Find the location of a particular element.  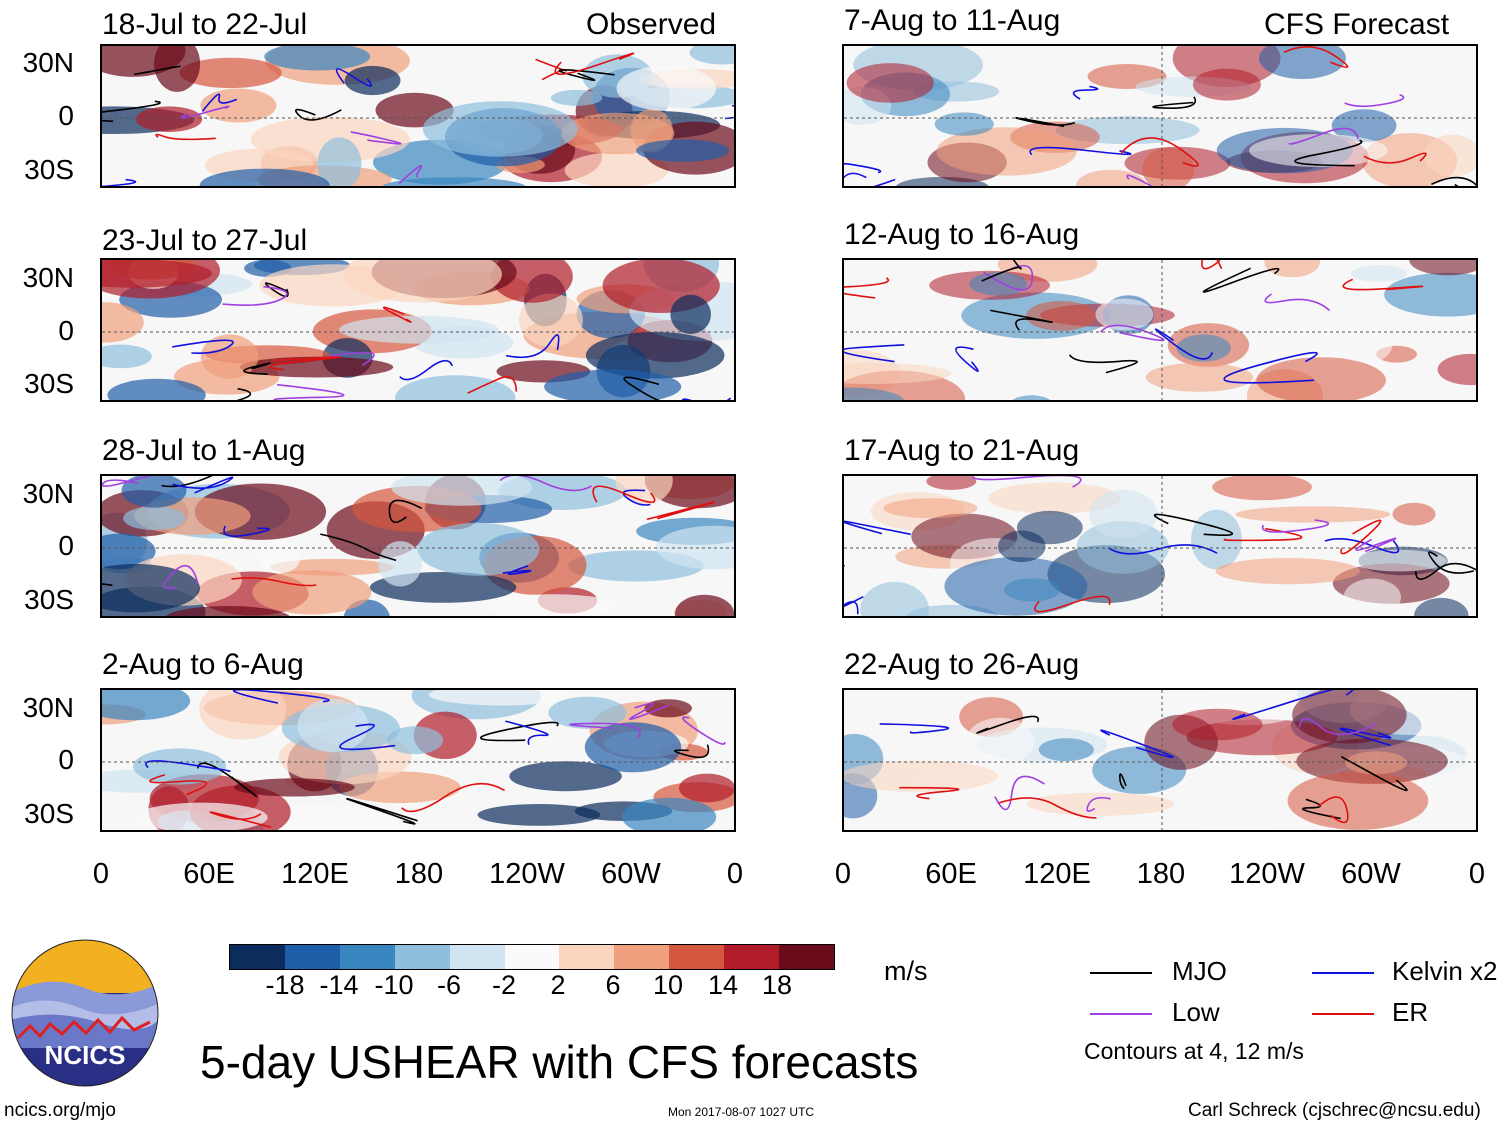

lon-label-60e-fc: 60E is located at coordinates (951, 874).